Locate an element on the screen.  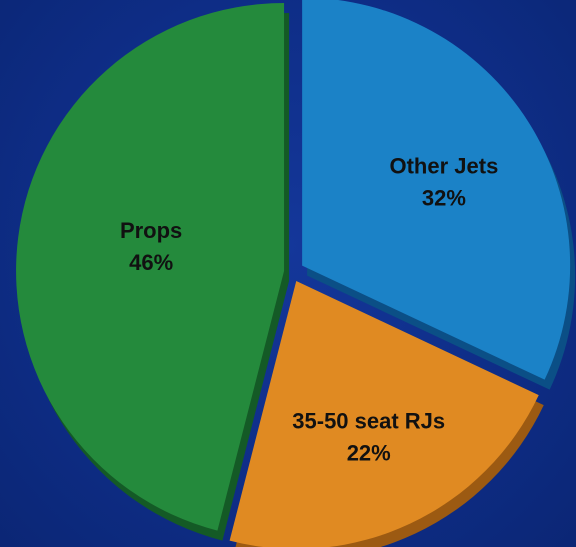
slice-value-other-jets: 32% is located at coordinates (444, 197).